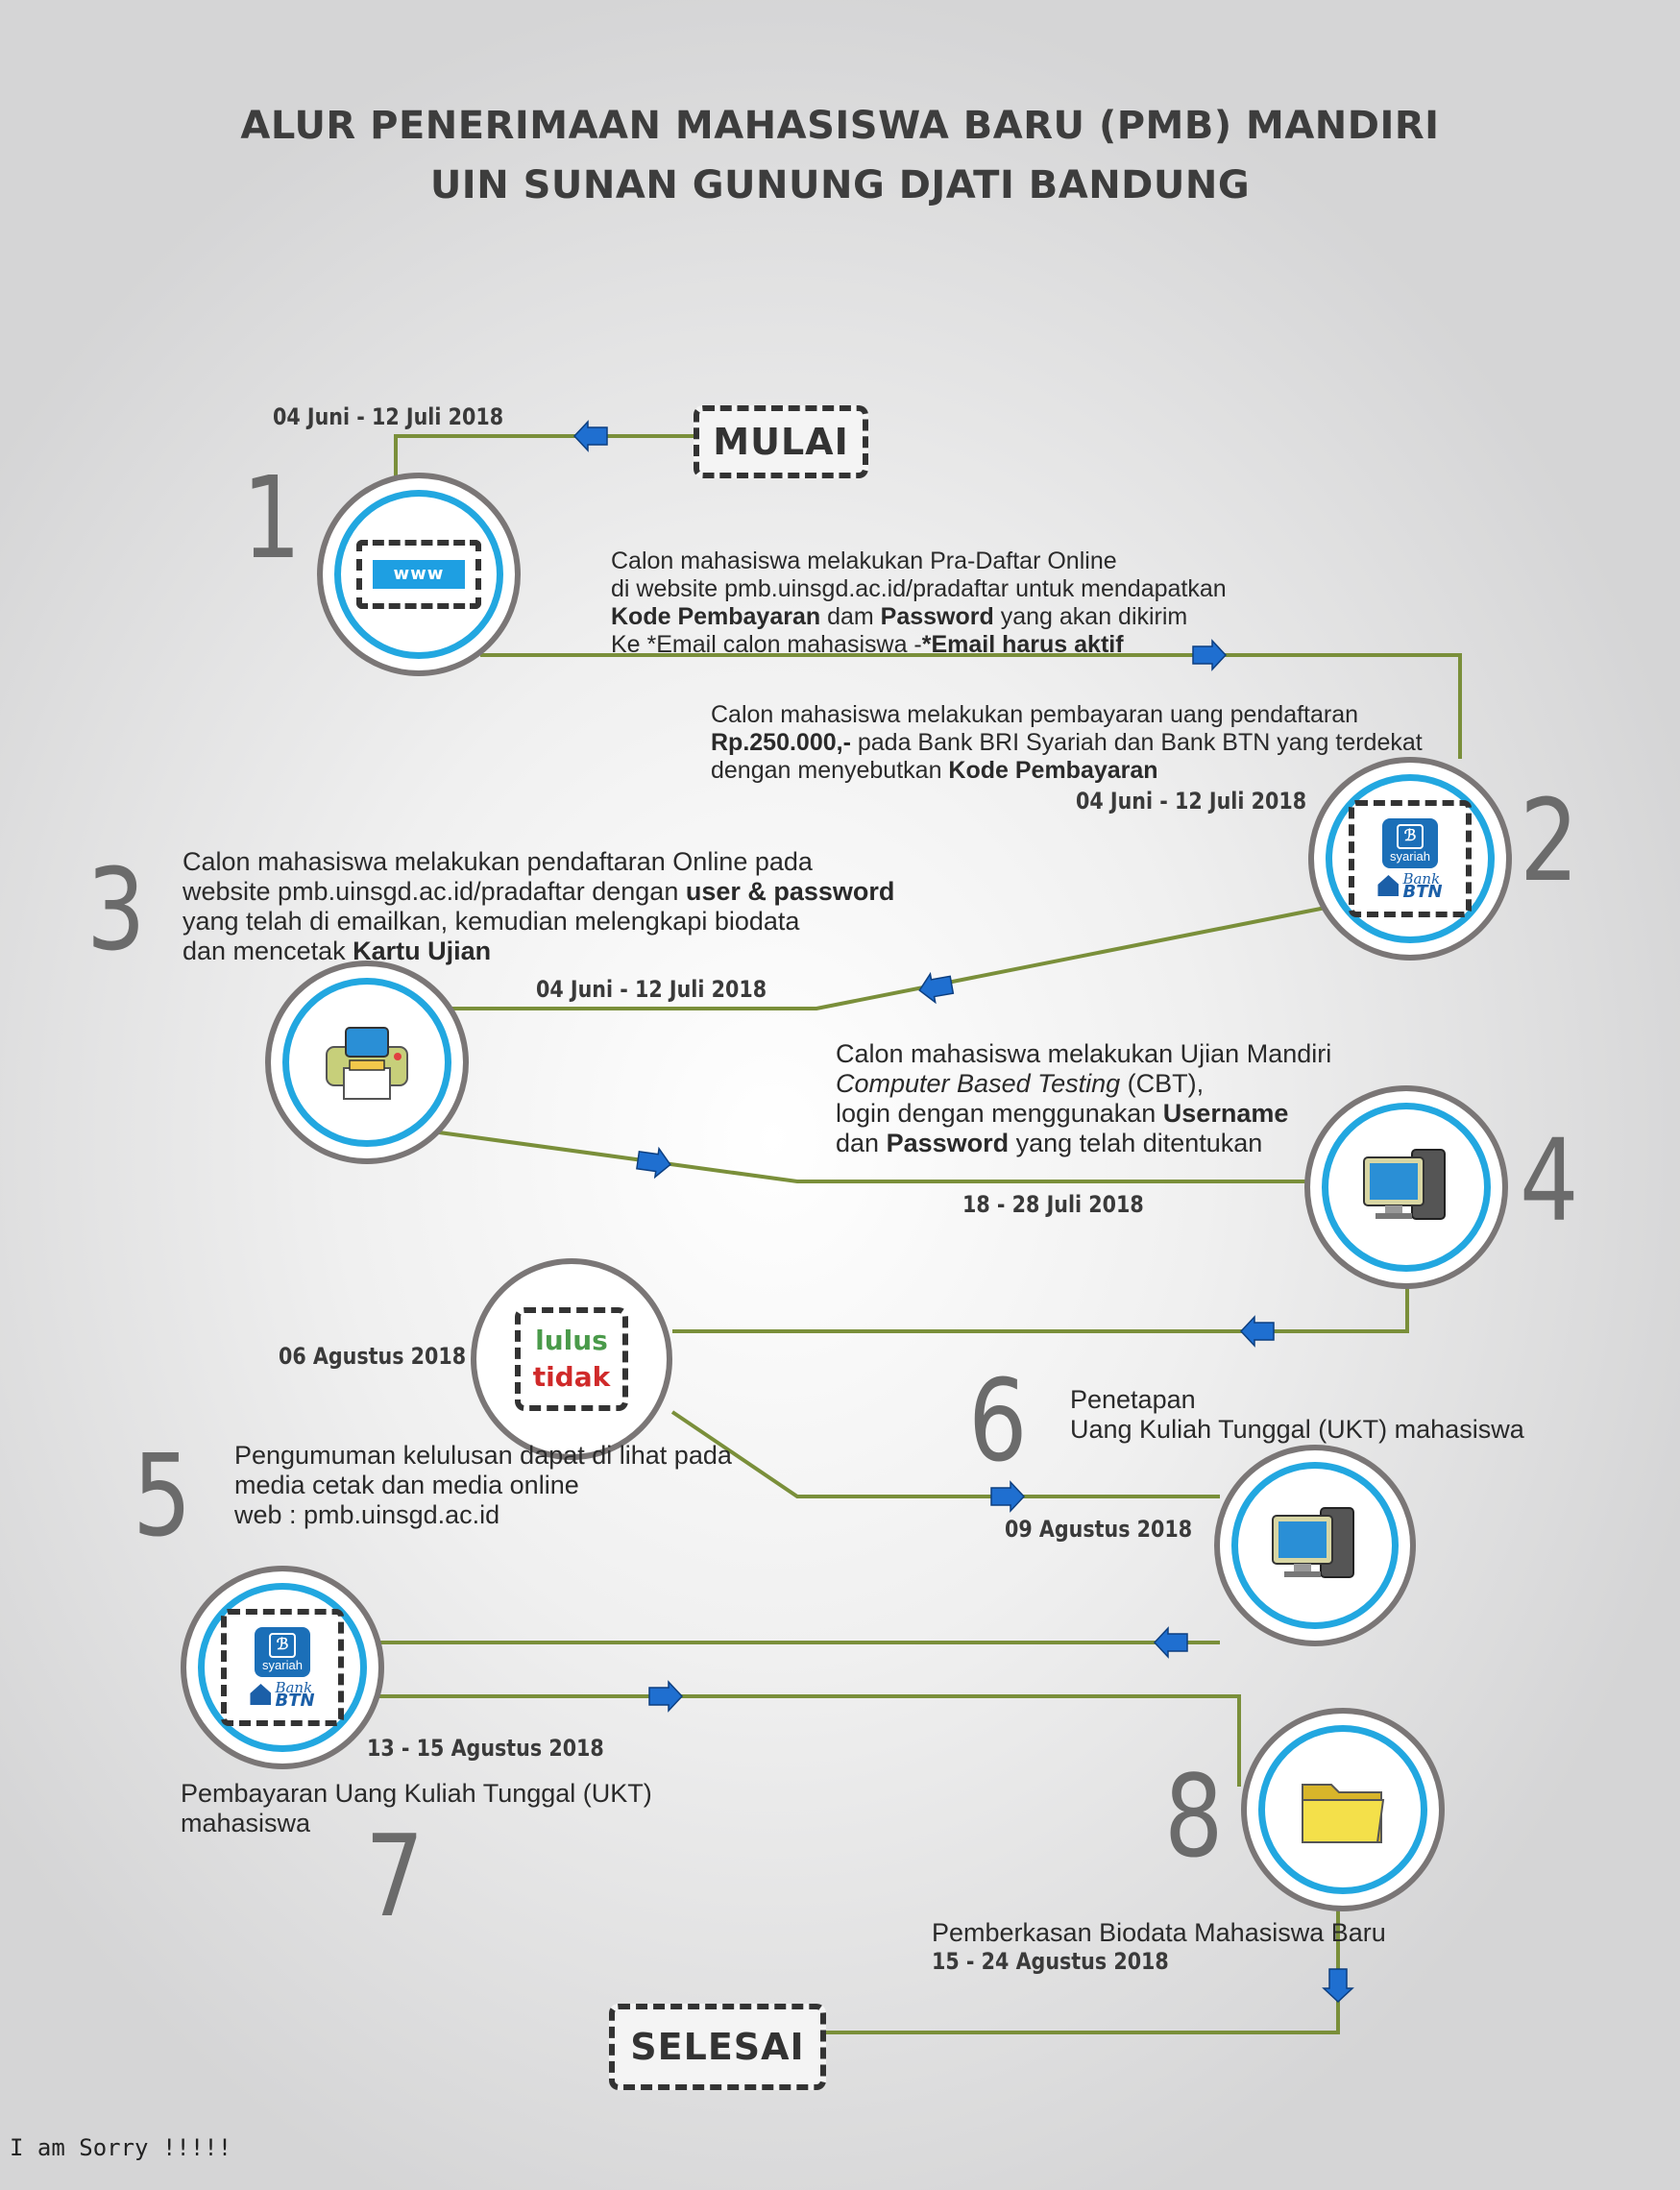 The height and width of the screenshot is (2190, 1680). What do you see at coordinates (1083, 1084) in the screenshot?
I see `desc-line: Computer Based Testing (CBT),` at bounding box center [1083, 1084].